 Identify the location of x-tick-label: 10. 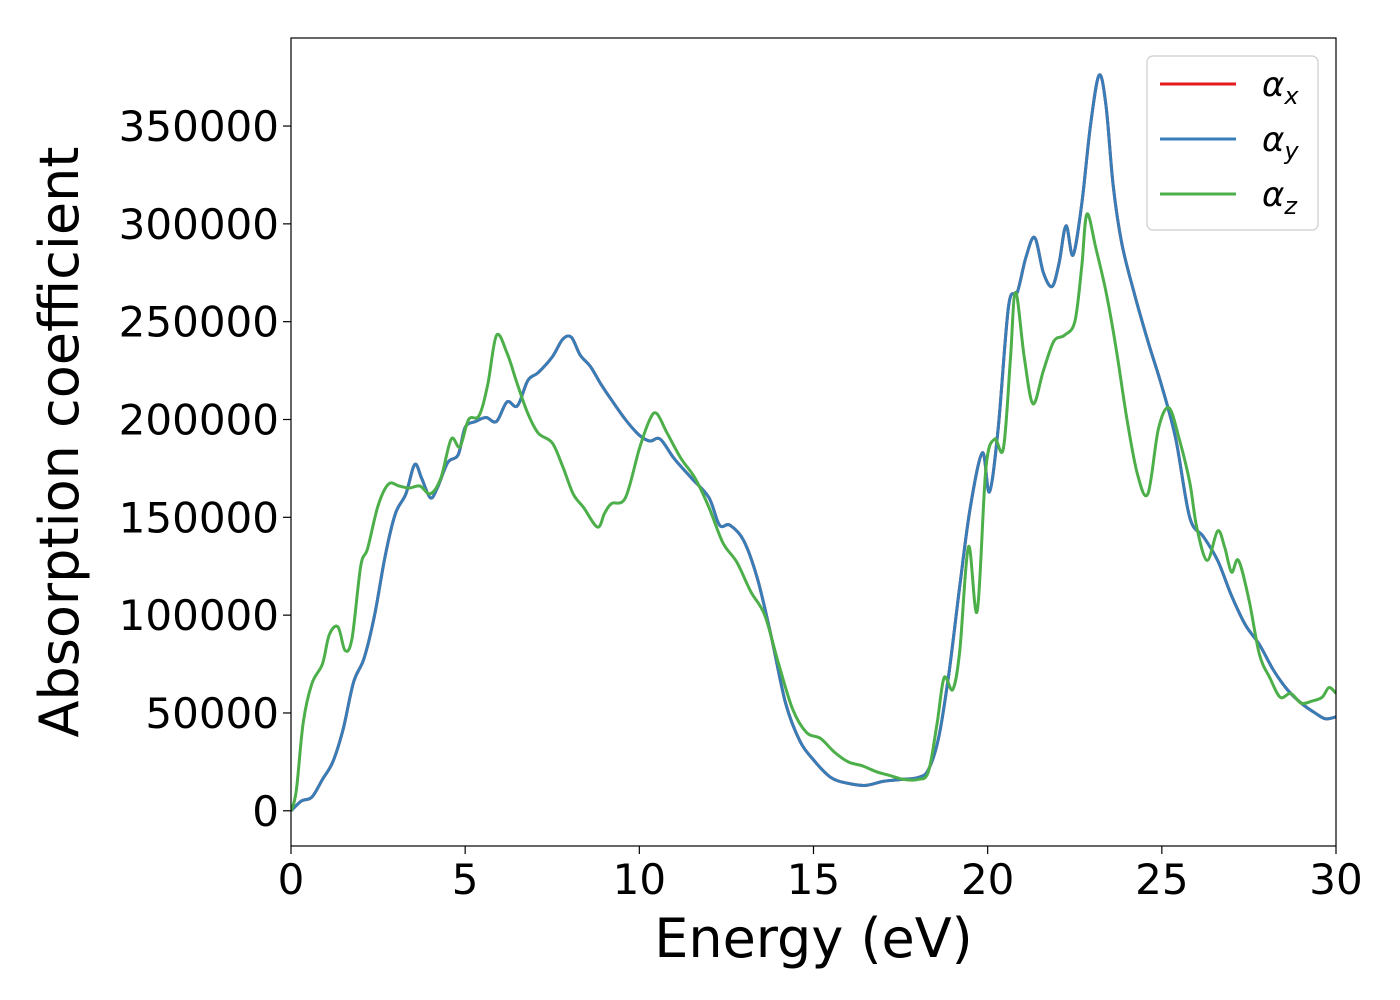
(639, 879).